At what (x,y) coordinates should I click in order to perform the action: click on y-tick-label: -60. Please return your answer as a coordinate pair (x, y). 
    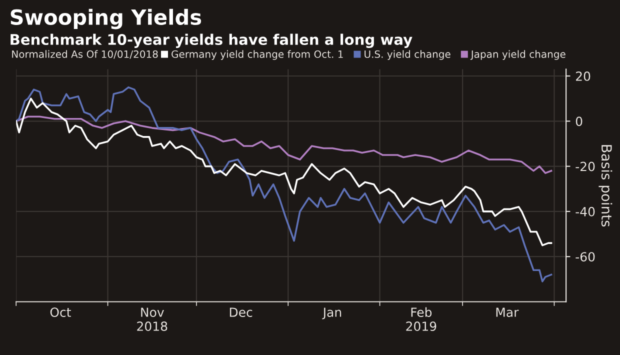
    Looking at the image, I should click on (585, 257).